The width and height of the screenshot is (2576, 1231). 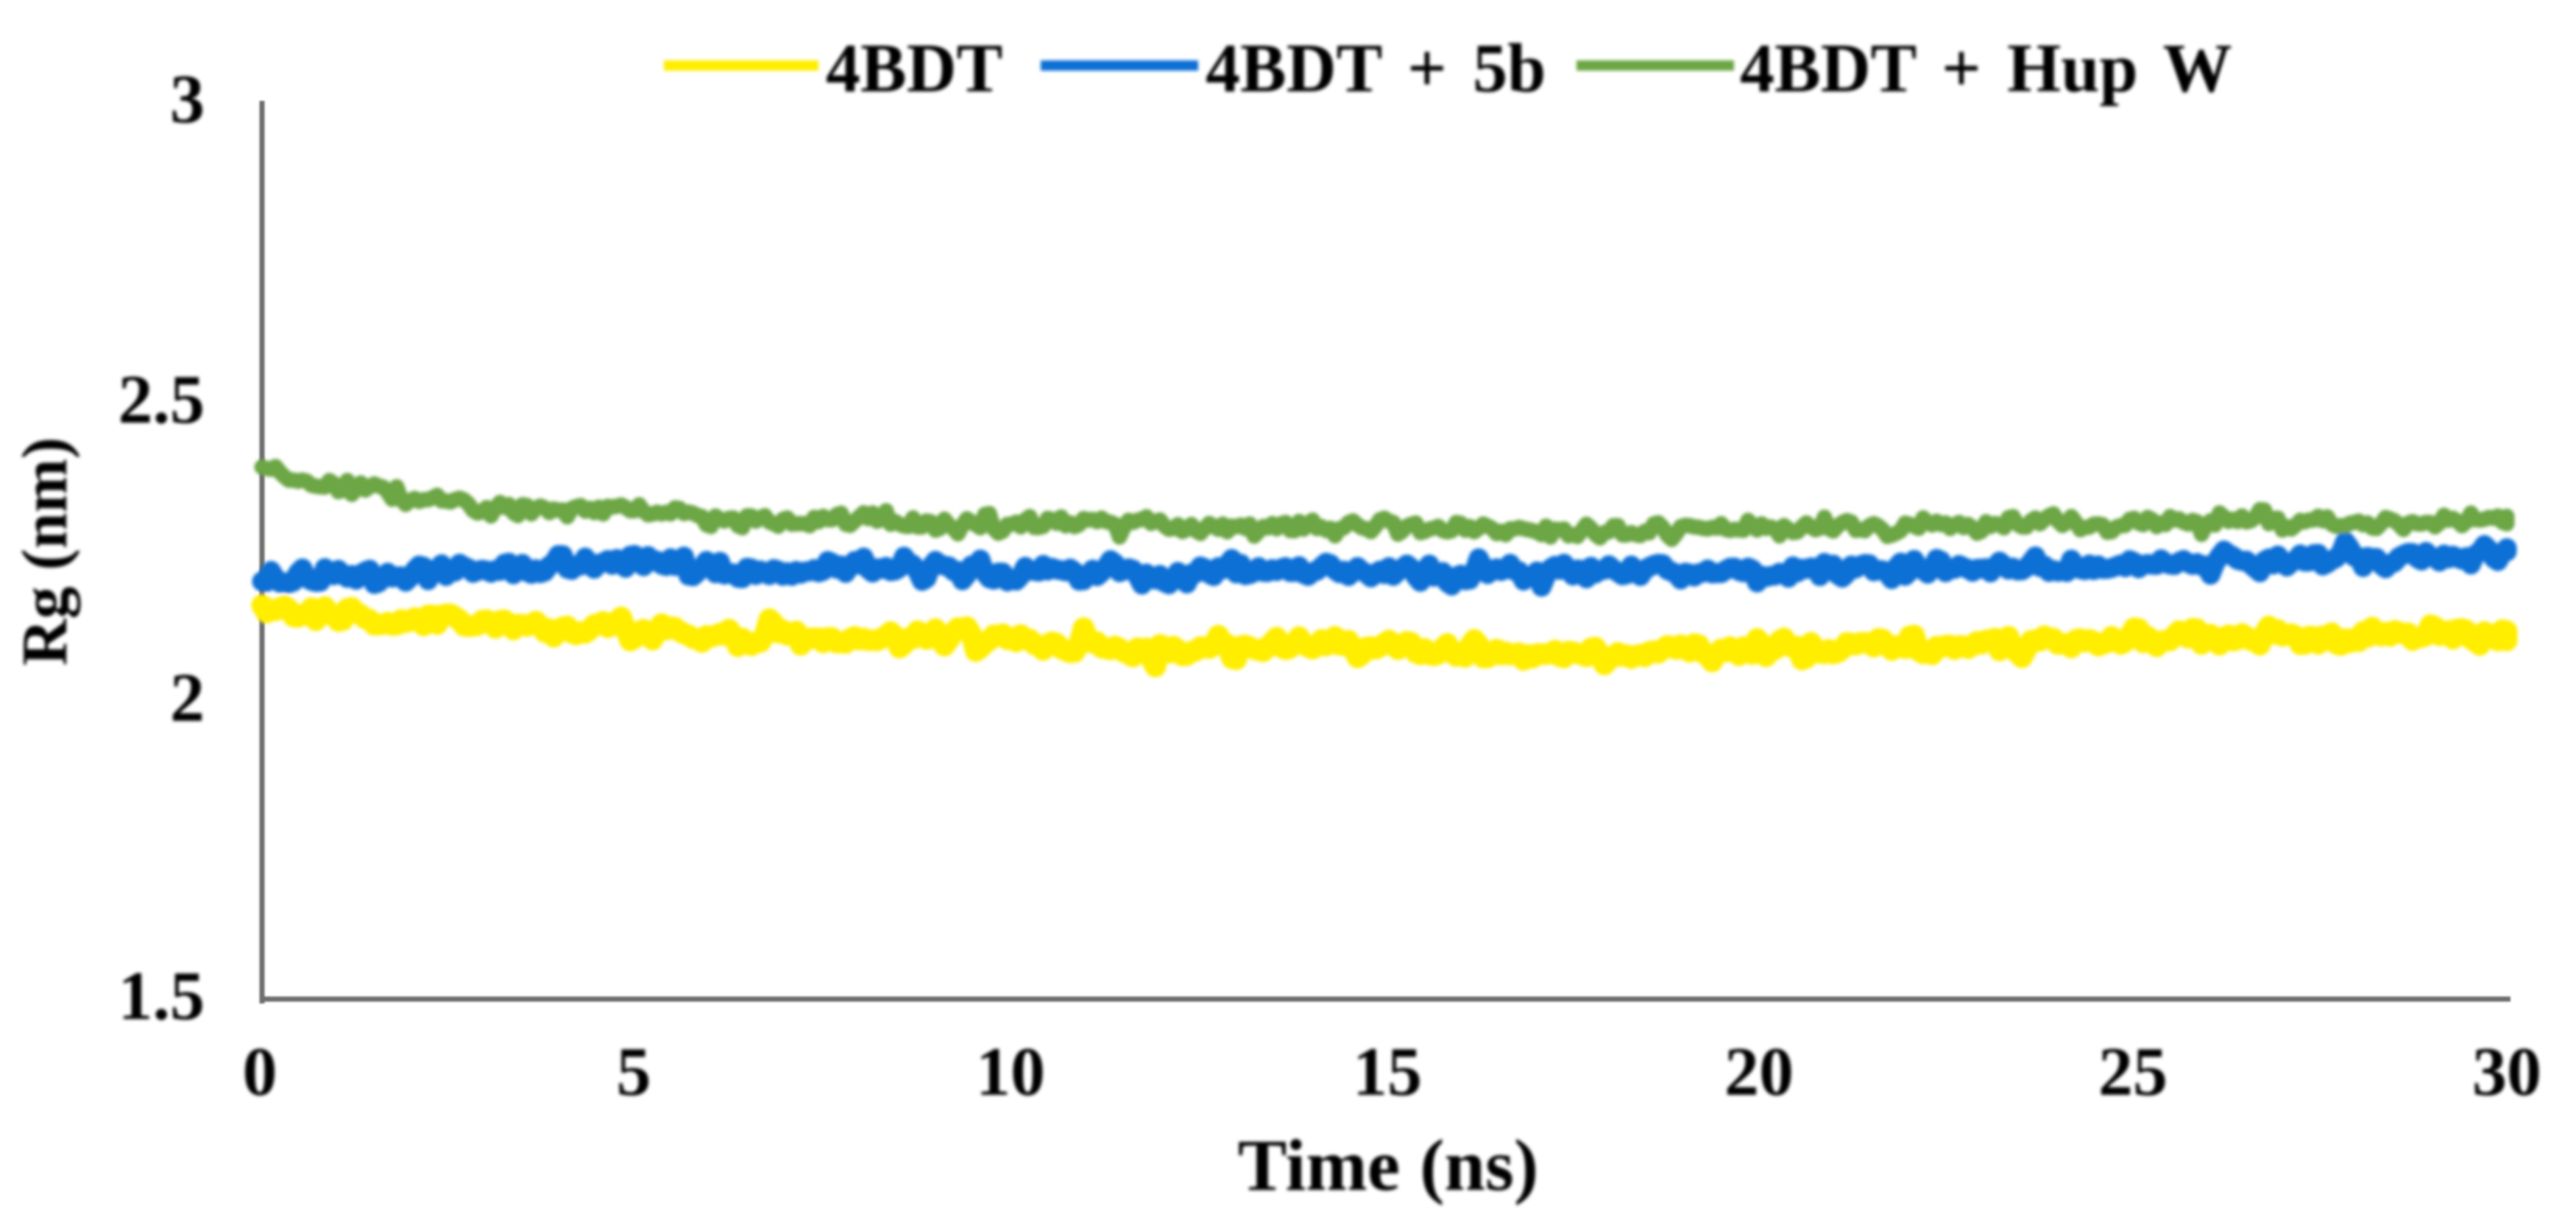 What do you see at coordinates (1986, 68) in the screenshot?
I see `svg-text: 4BDT + Hup W` at bounding box center [1986, 68].